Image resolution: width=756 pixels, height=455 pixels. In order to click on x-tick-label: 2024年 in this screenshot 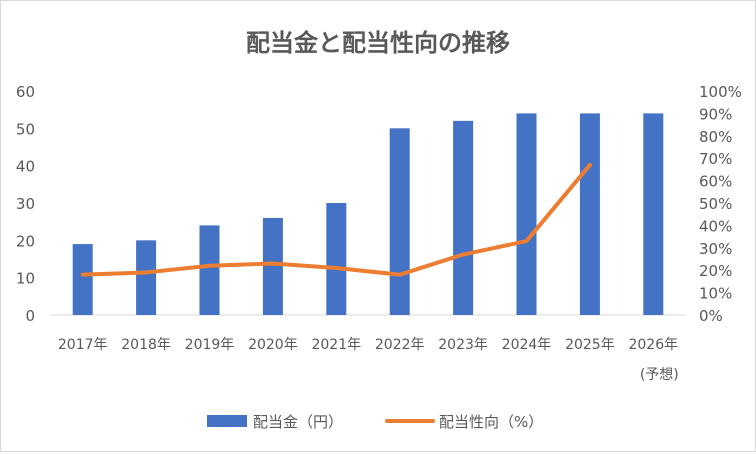, I will do `click(527, 345)`.